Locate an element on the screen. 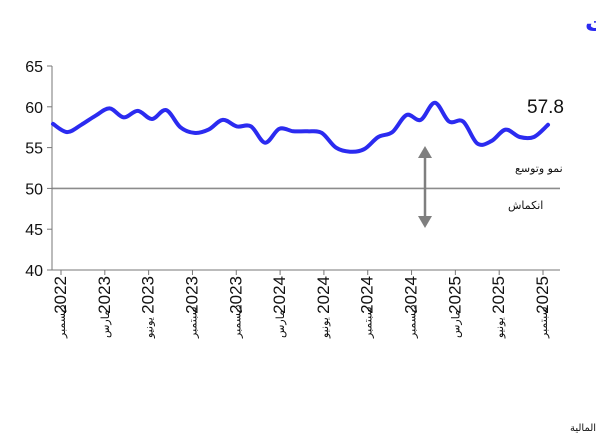 The height and width of the screenshot is (445, 596). y-tick-label: 50 is located at coordinates (34, 189).